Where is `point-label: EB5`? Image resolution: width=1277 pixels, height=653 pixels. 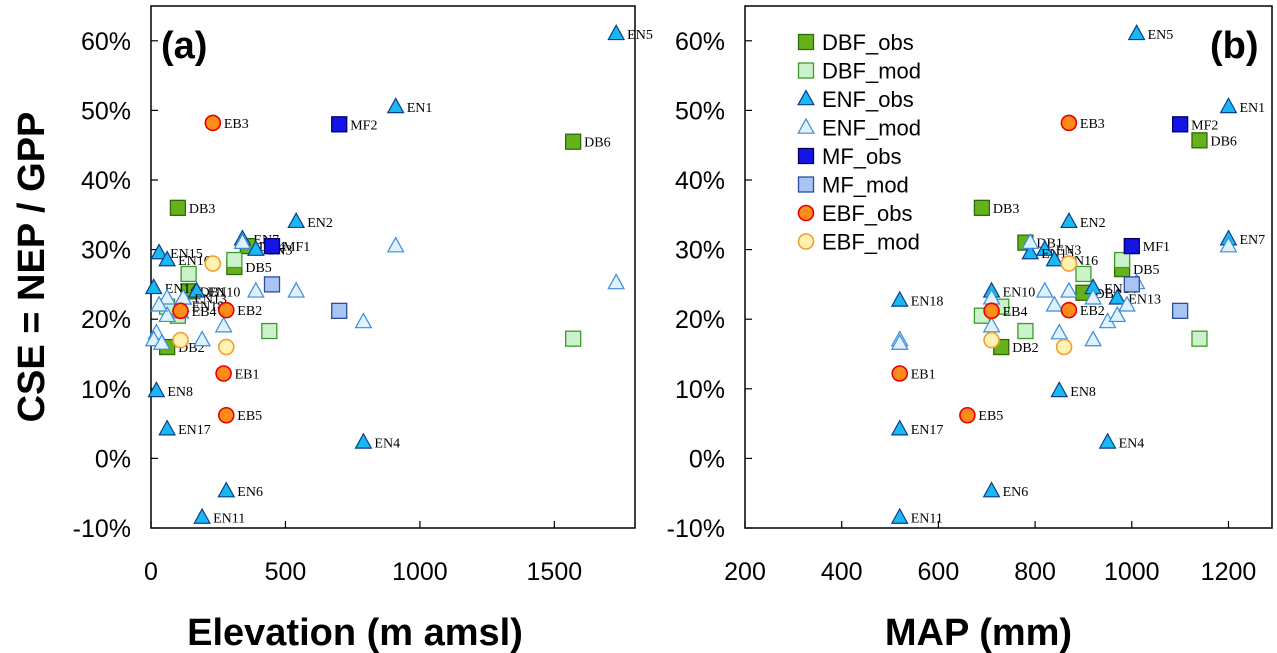
point-label: EB5 is located at coordinates (990, 416).